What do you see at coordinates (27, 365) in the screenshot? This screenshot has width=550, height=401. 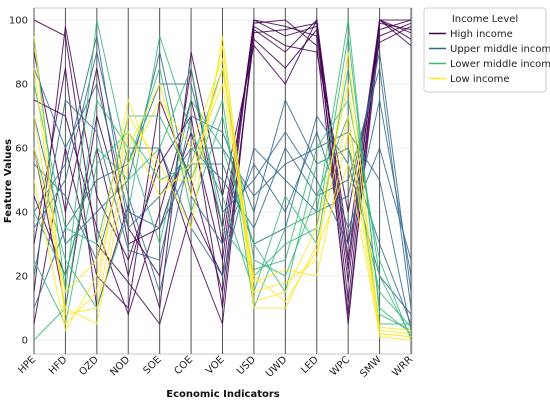 I see `x-tick-label: HPE` at bounding box center [27, 365].